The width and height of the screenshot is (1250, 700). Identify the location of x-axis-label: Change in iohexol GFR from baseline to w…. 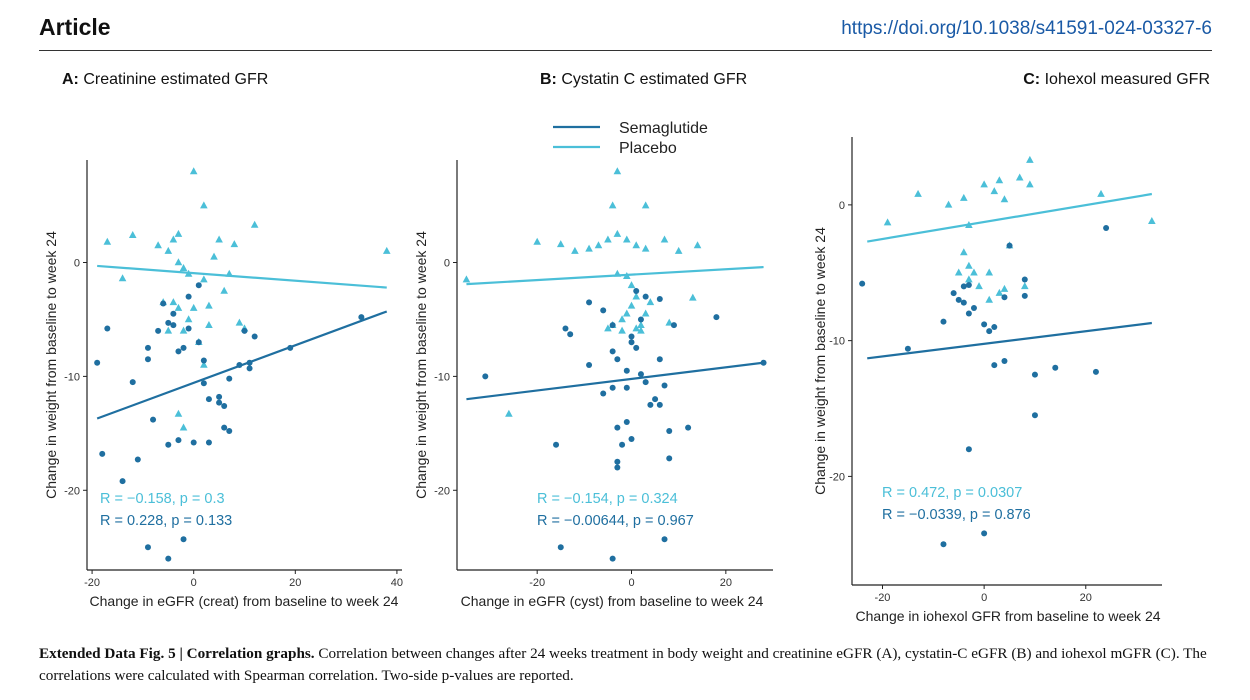
(1007, 616).